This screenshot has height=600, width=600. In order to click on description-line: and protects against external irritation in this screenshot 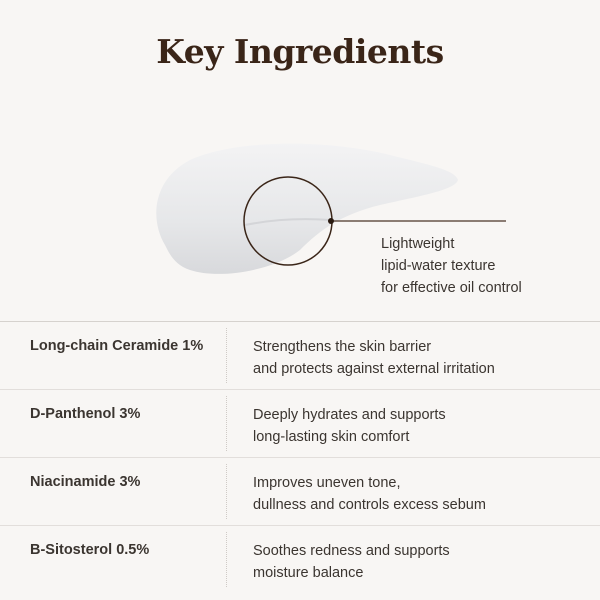, I will do `click(374, 369)`.